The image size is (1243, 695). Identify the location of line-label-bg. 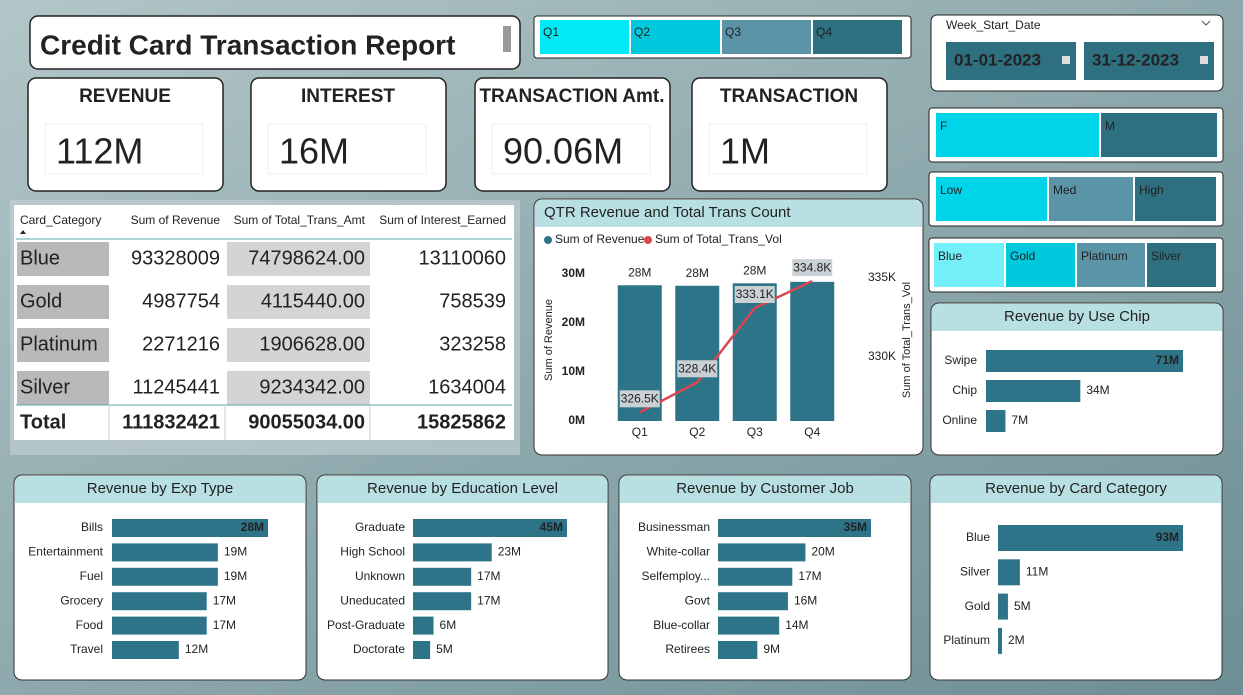
(639, 399).